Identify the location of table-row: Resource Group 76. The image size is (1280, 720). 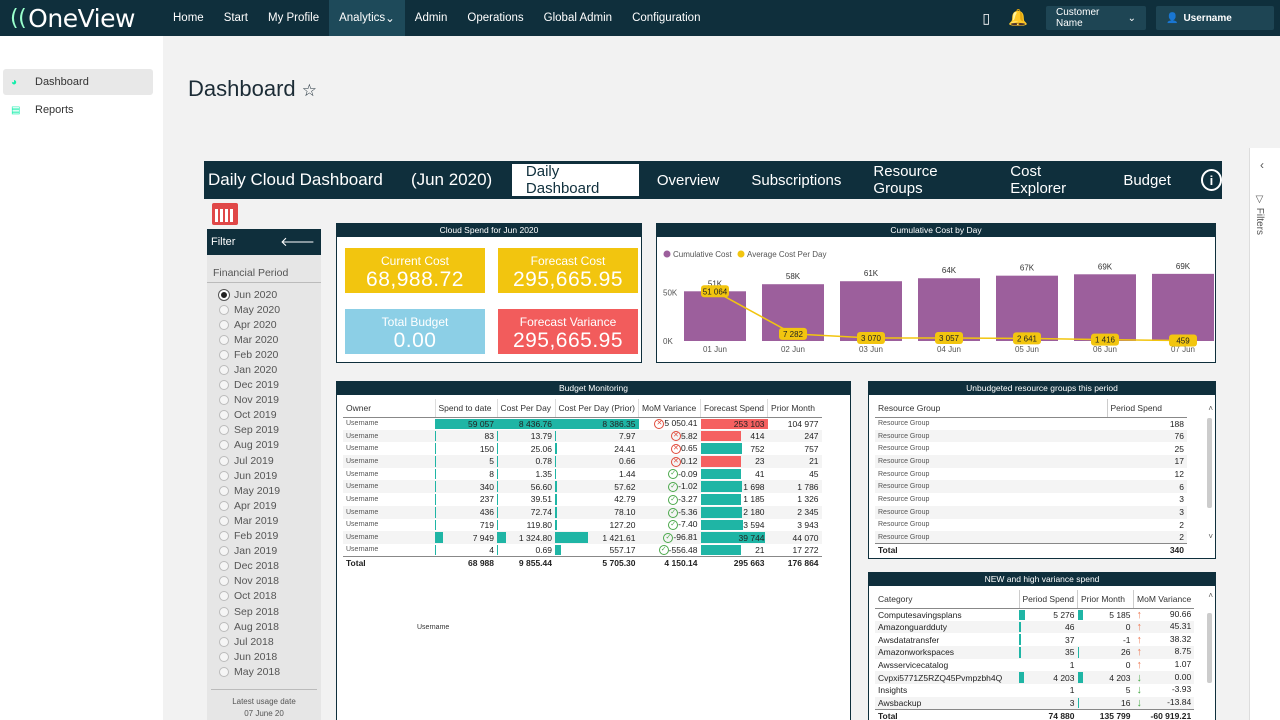
(1031, 436).